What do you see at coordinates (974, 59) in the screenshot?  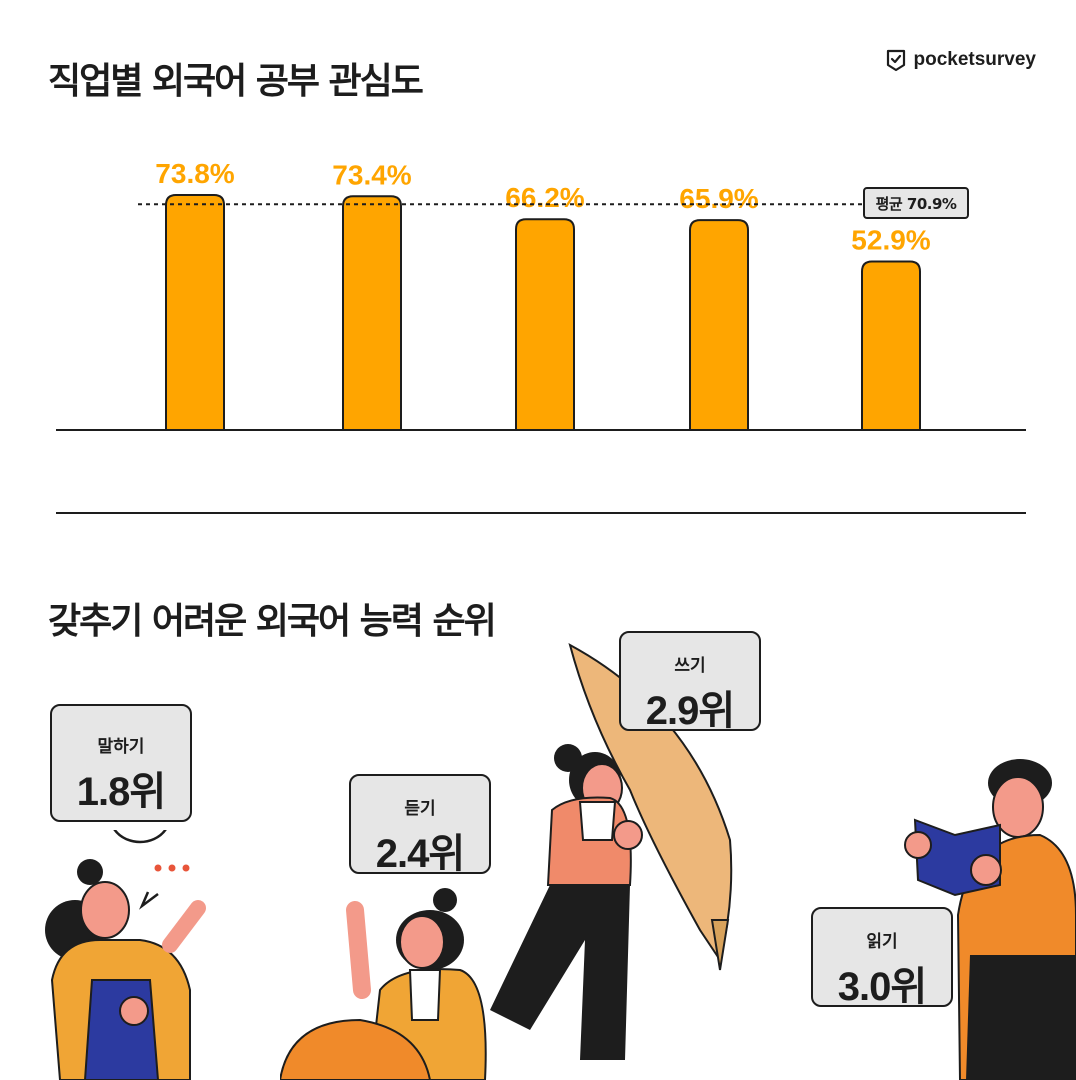 I see `logo-text: pocketsurvey` at bounding box center [974, 59].